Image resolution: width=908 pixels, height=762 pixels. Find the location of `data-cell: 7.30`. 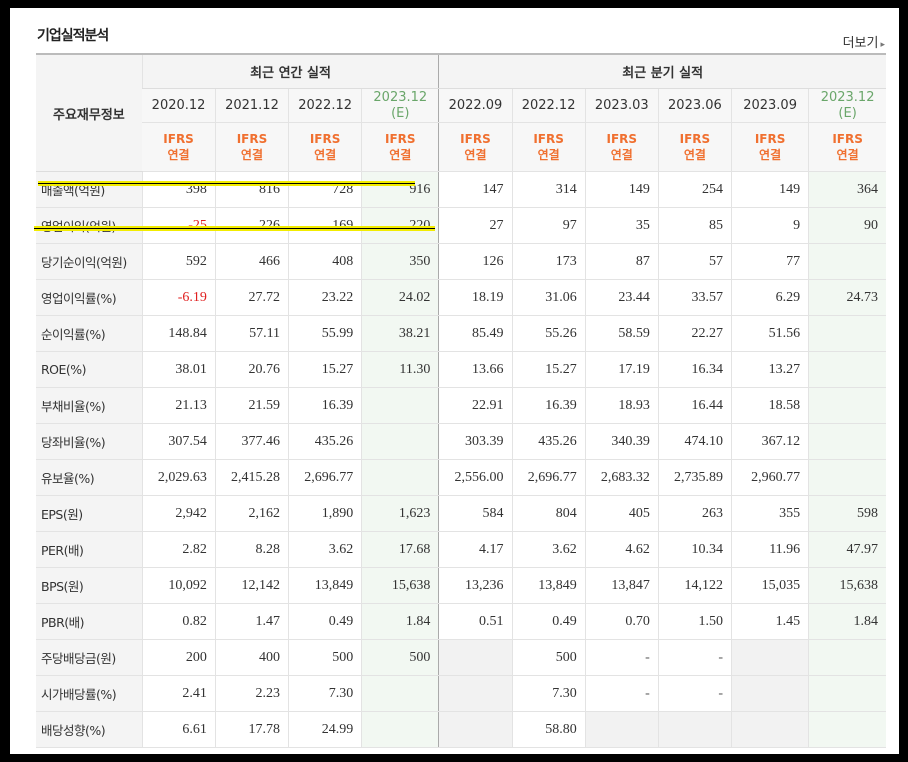

data-cell: 7.30 is located at coordinates (548, 693).